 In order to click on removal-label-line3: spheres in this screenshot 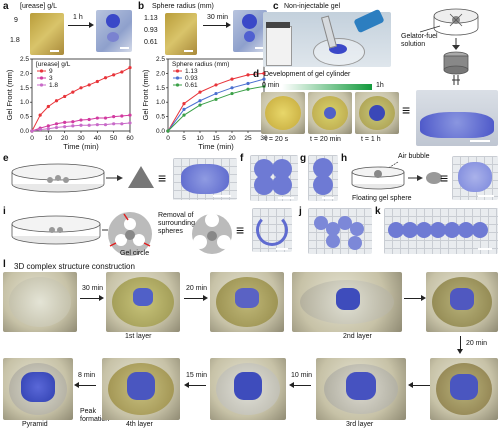, I will do `click(170, 231)`.